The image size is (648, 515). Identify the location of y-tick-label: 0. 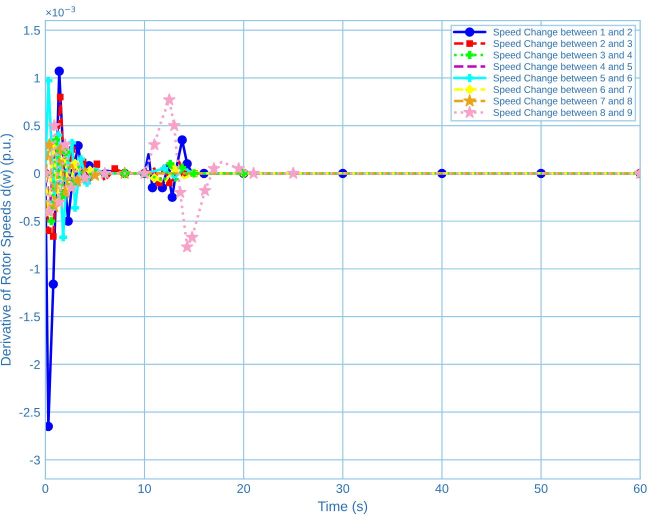
(37, 173).